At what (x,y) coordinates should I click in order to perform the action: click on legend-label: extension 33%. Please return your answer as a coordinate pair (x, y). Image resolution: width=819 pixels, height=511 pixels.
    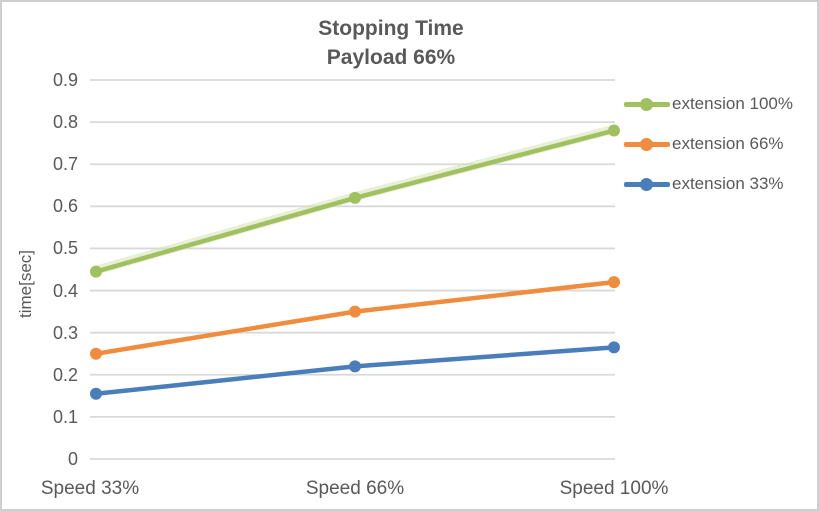
    Looking at the image, I should click on (728, 183).